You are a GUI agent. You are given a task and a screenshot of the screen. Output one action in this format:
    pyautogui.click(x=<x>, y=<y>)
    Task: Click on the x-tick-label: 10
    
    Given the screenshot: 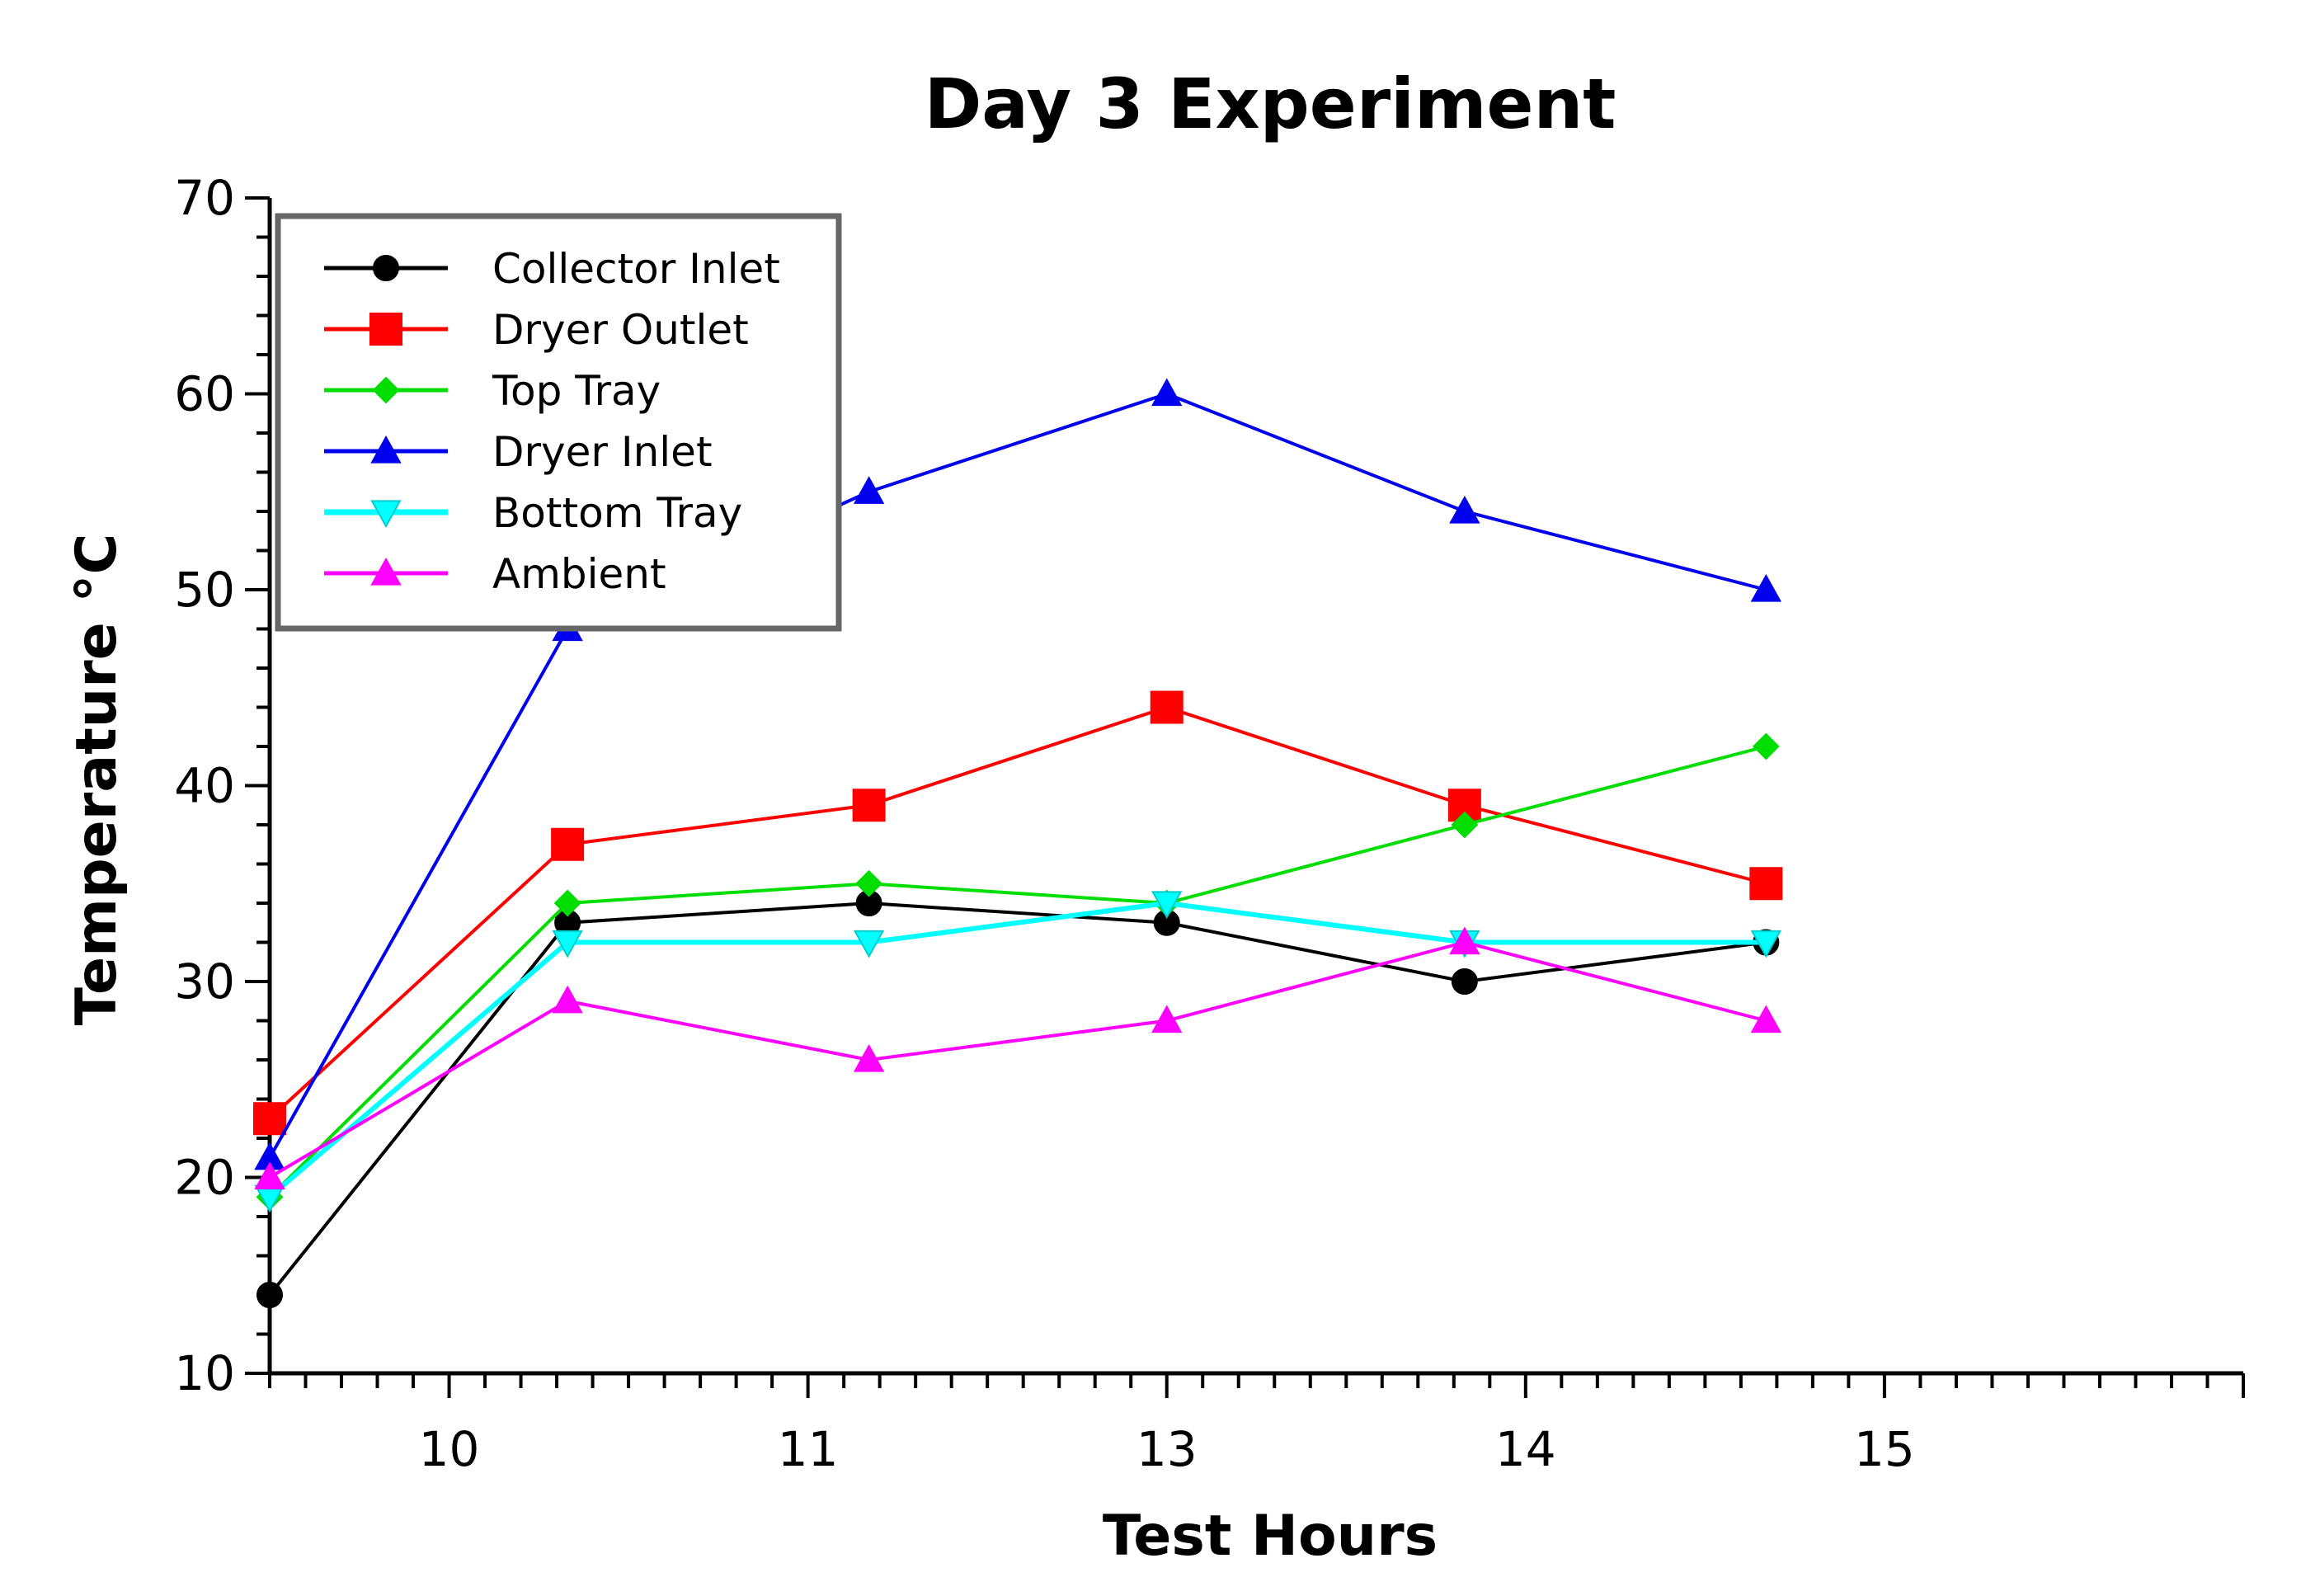 What is the action you would take?
    pyautogui.click(x=449, y=1449)
    